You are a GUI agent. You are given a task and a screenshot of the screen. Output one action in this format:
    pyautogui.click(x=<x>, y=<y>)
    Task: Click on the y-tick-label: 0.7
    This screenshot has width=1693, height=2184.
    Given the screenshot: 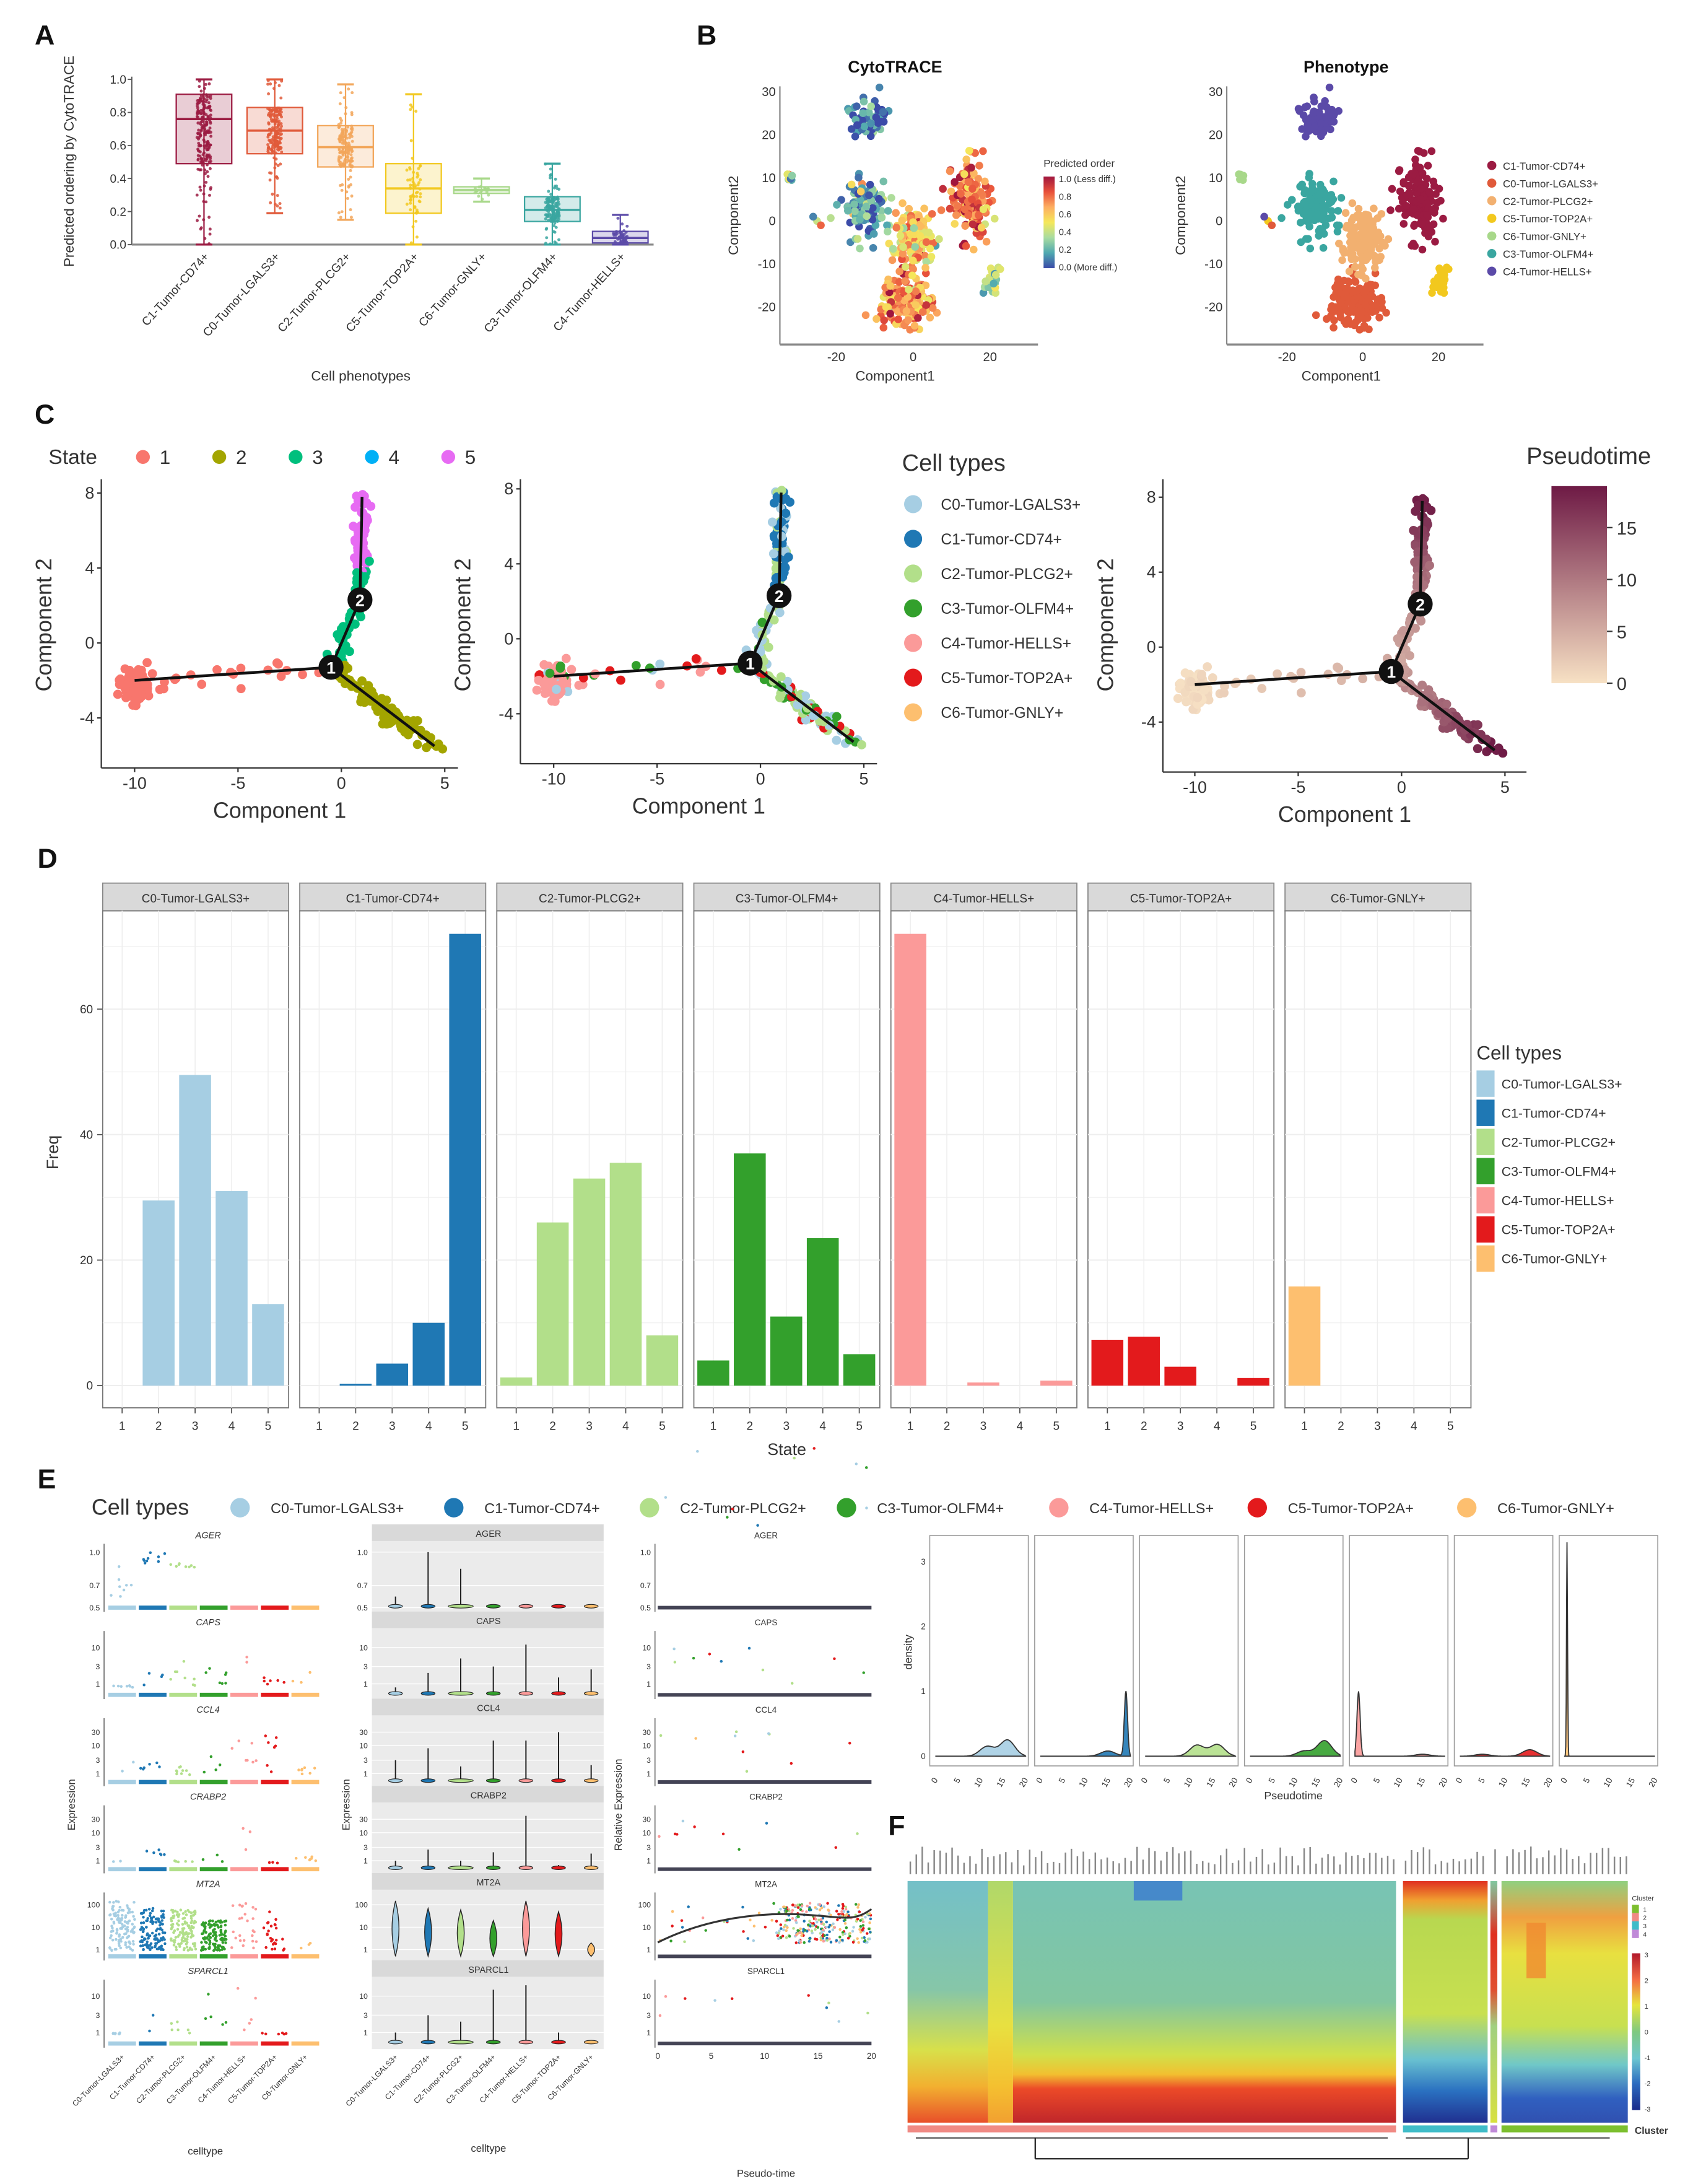 What is the action you would take?
    pyautogui.click(x=645, y=1586)
    